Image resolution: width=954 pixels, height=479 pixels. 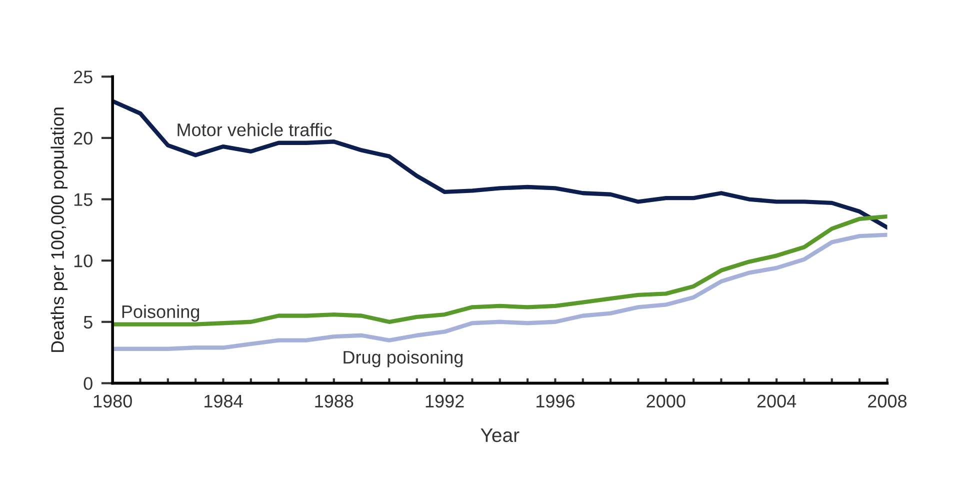 I want to click on y-tick-label: 0, so click(x=88, y=383).